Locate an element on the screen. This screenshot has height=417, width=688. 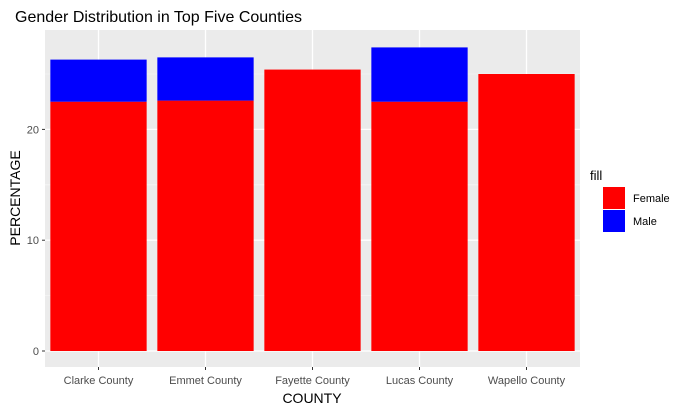
x-tick-label: Fayette County is located at coordinates (312, 381).